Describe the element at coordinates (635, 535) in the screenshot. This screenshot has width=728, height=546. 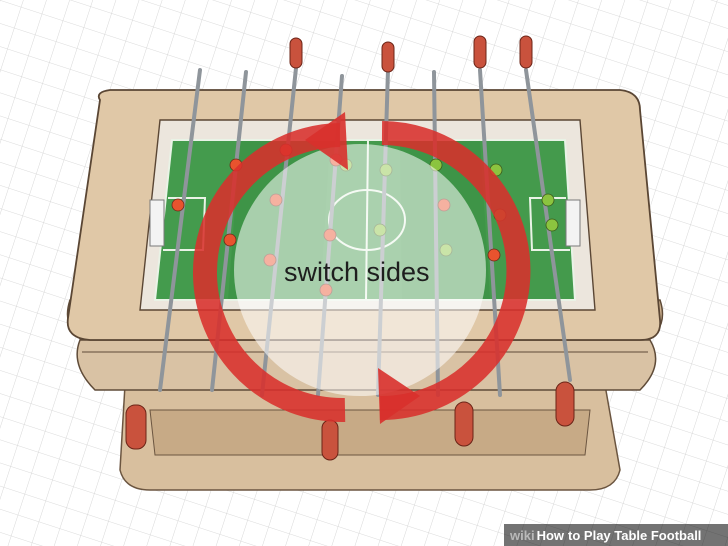
I see `watermark-title: to Play Table Football` at that location.